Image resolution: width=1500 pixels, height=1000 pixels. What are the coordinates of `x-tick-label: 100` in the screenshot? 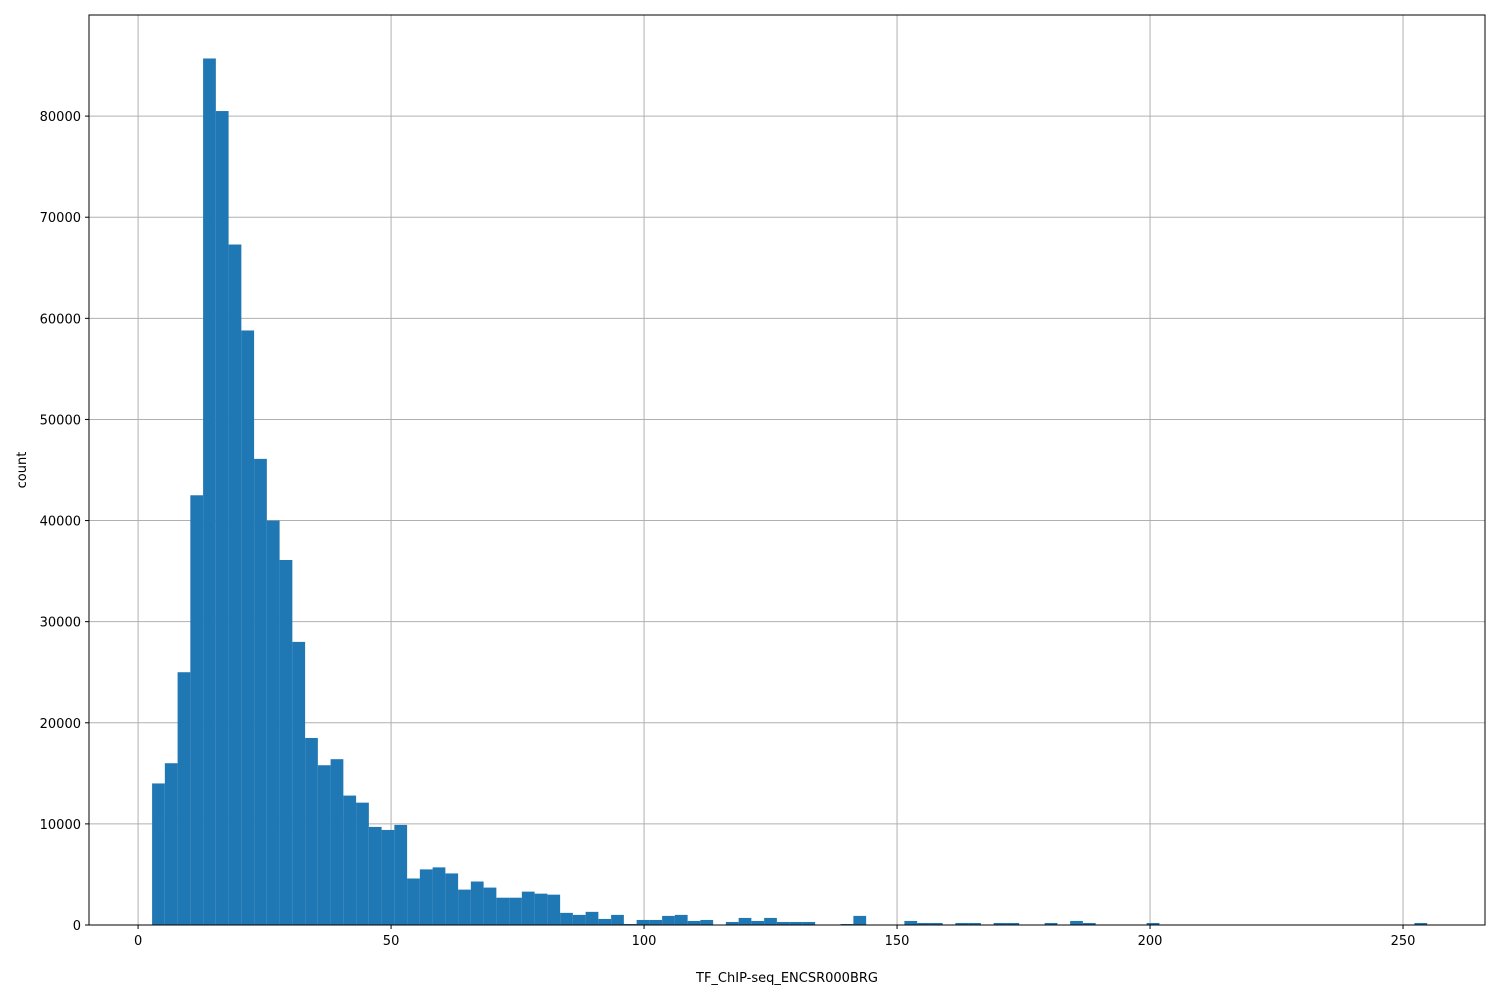 It's located at (644, 941).